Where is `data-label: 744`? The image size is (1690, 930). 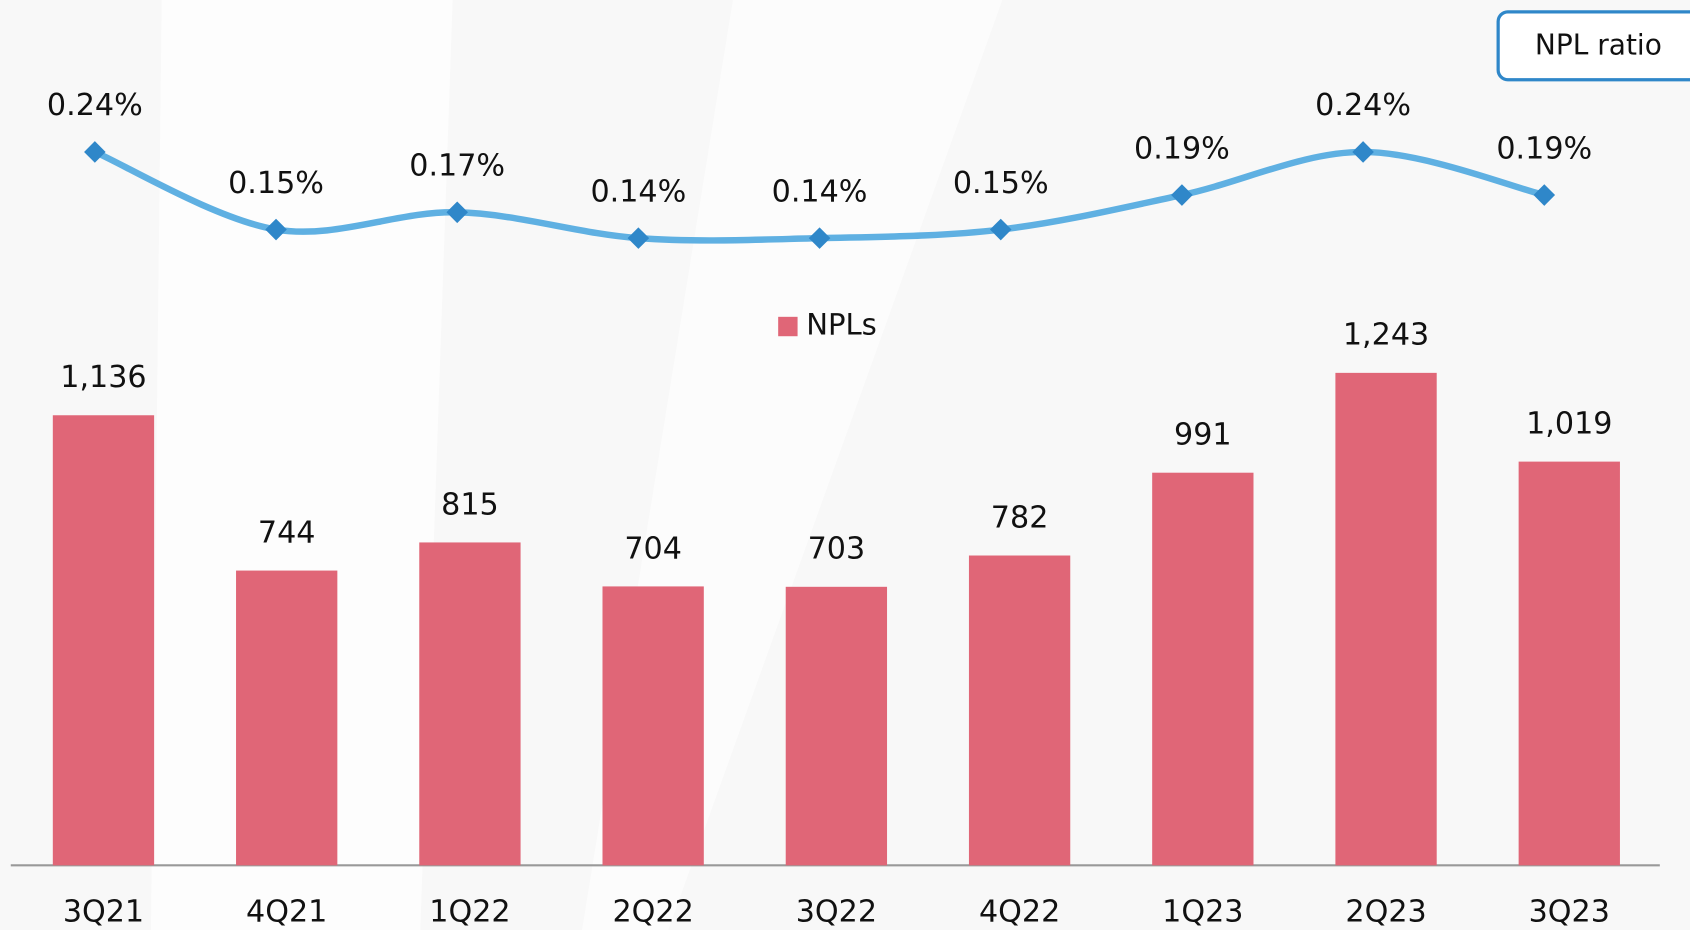
data-label: 744 is located at coordinates (287, 532).